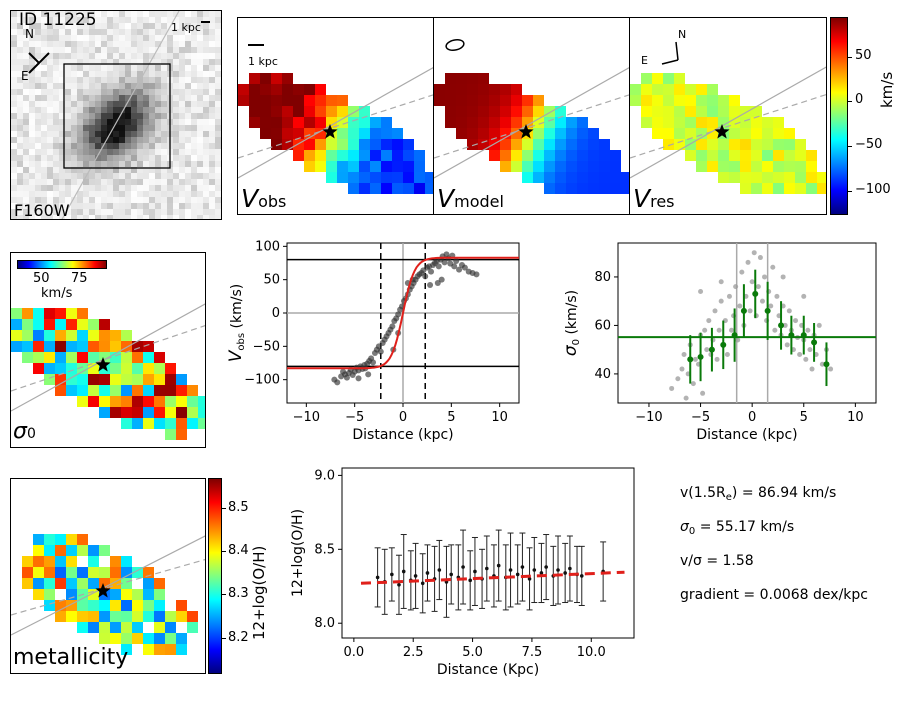 This screenshot has height=701, width=914. What do you see at coordinates (746, 435) in the screenshot?
I see `x-axis-label: Distance (kpc)` at bounding box center [746, 435].